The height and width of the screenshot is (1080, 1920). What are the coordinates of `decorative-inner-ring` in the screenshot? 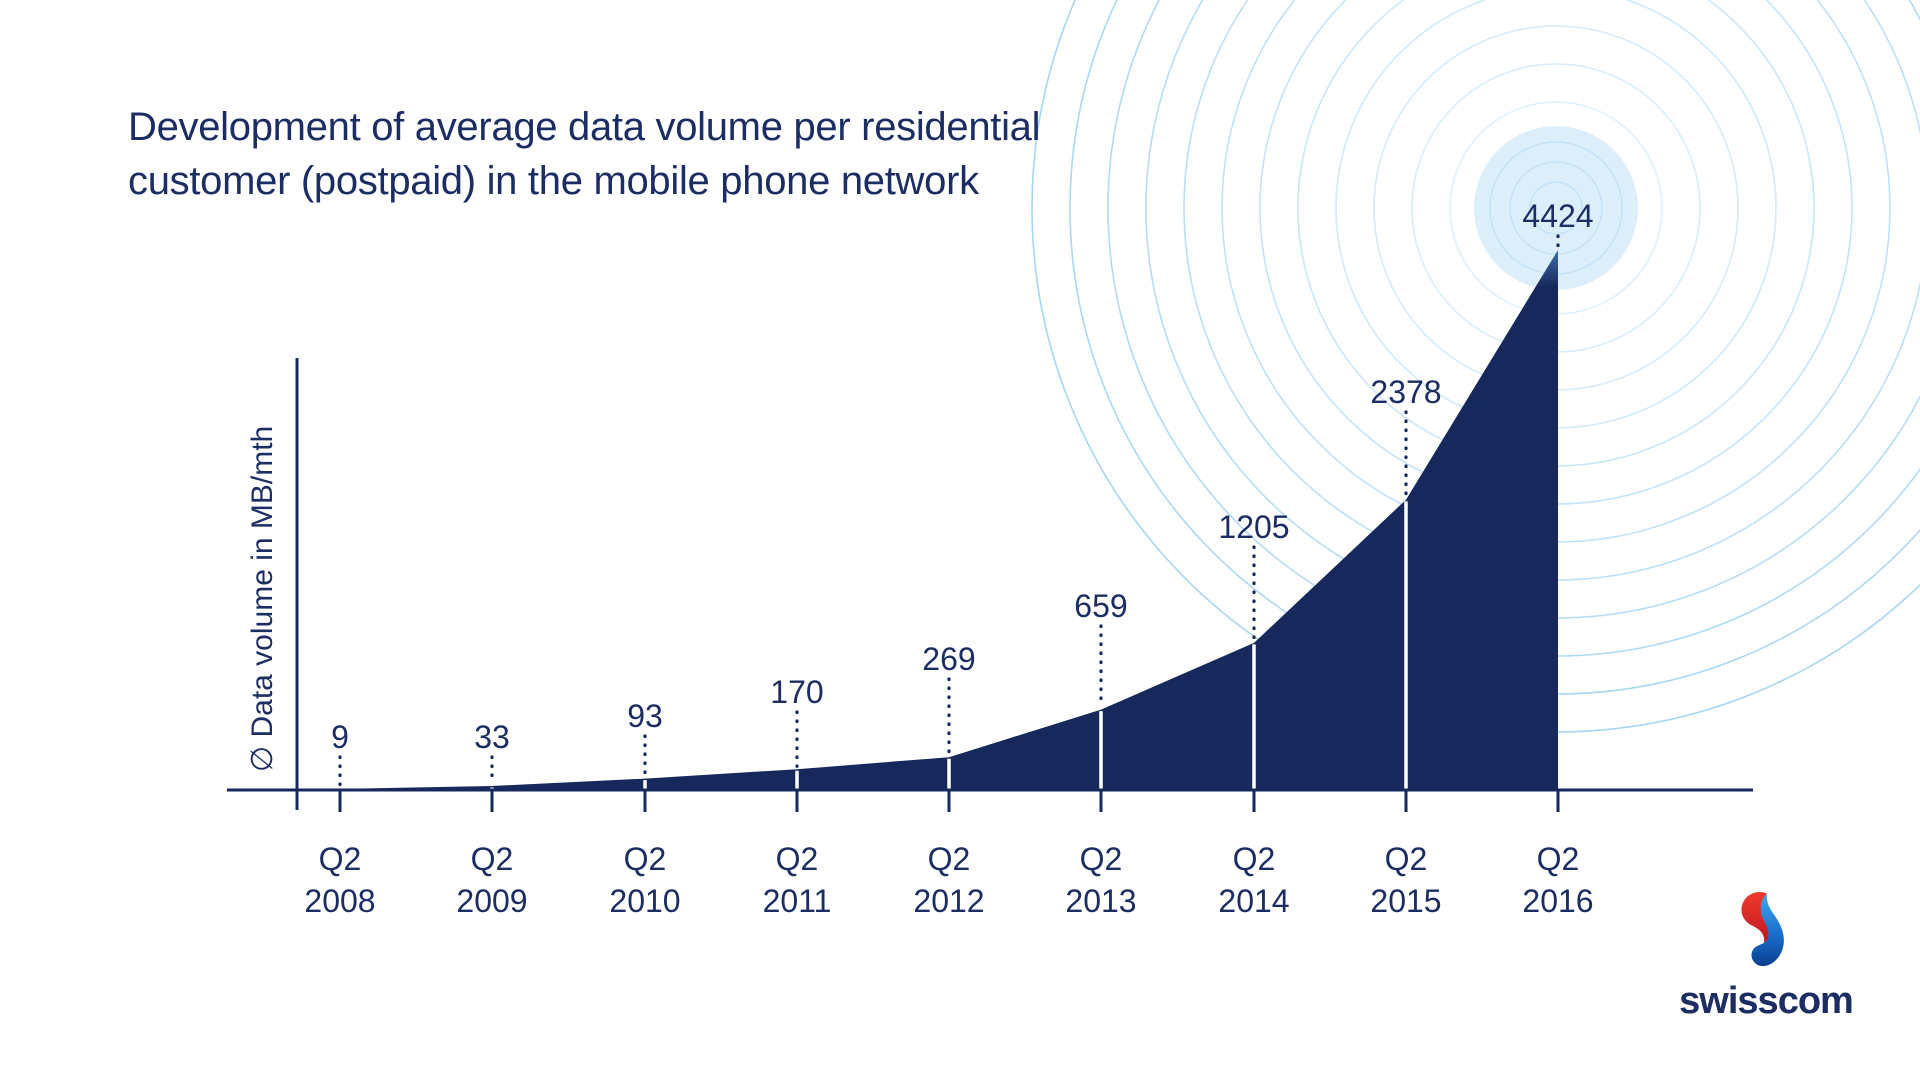 It's located at (1556, 208).